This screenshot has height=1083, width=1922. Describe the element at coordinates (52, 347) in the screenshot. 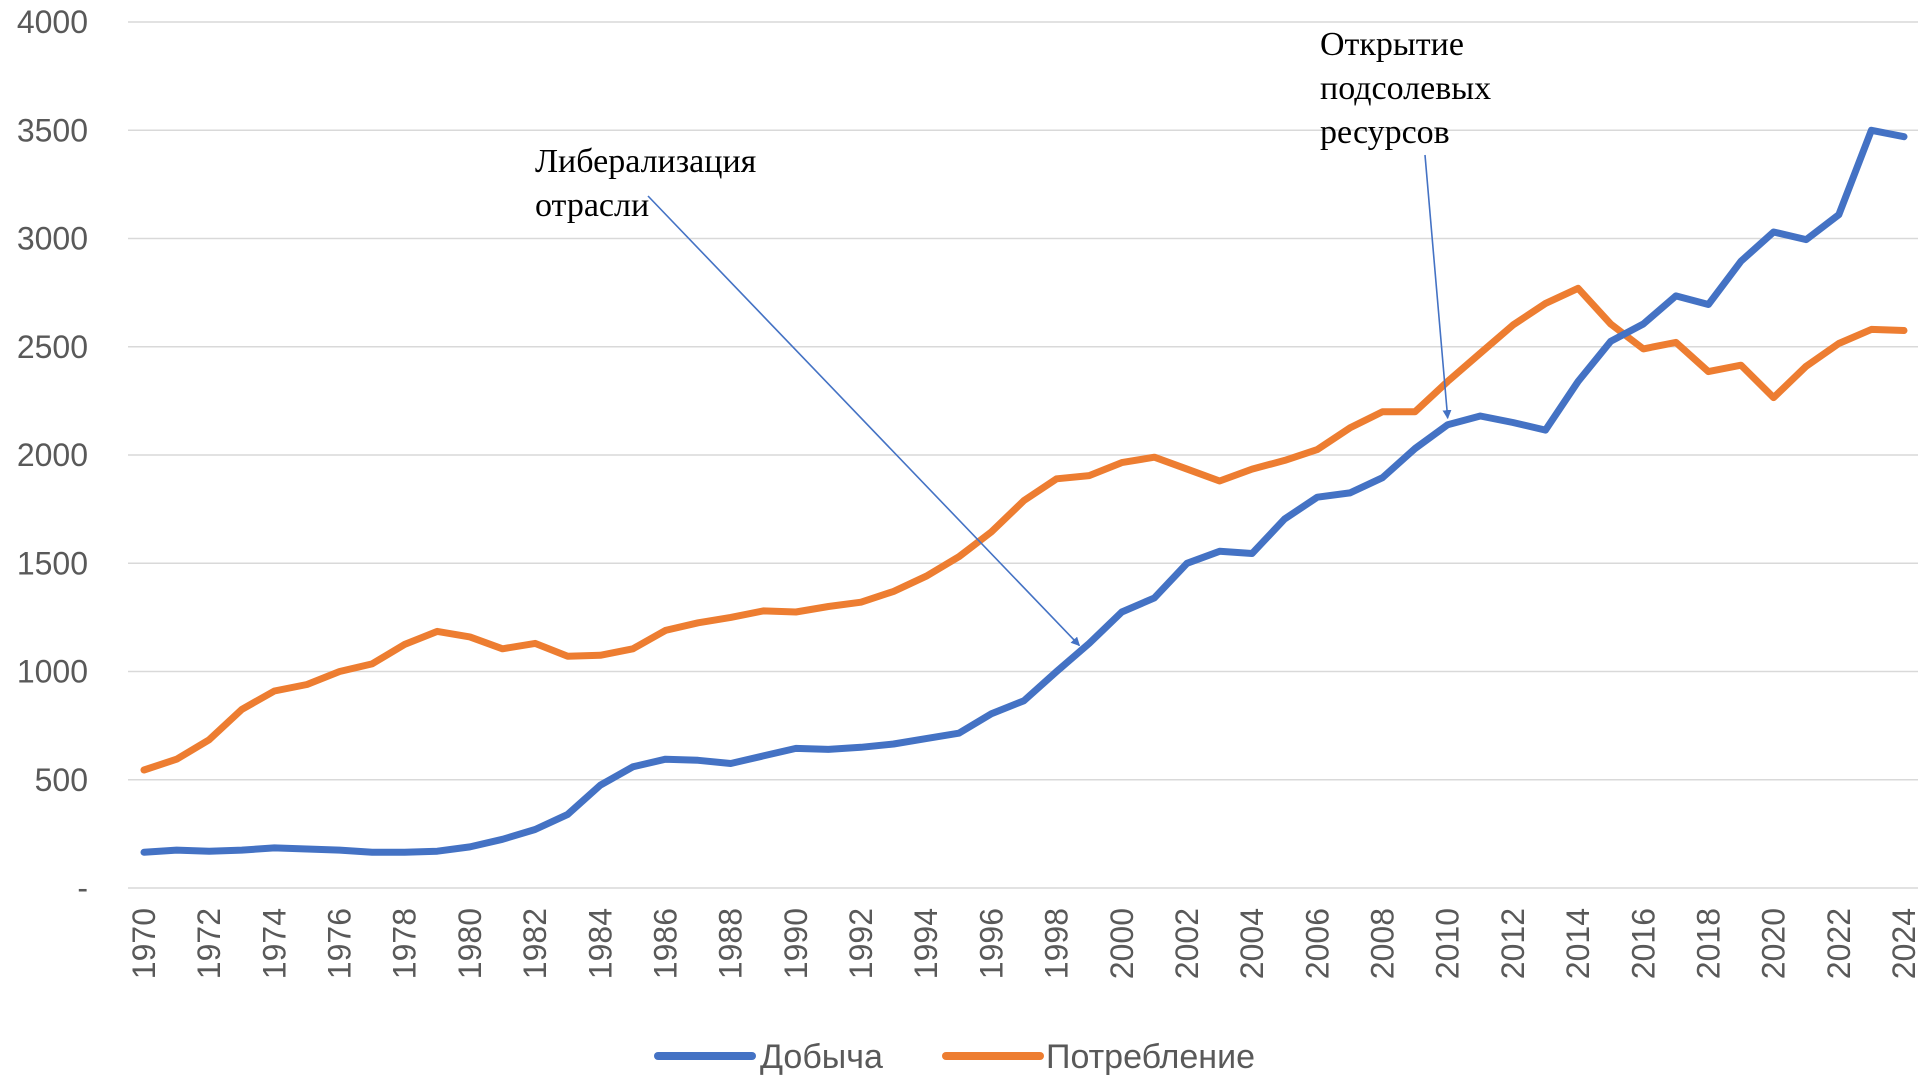

I see `y-tick-label: 2500` at that location.